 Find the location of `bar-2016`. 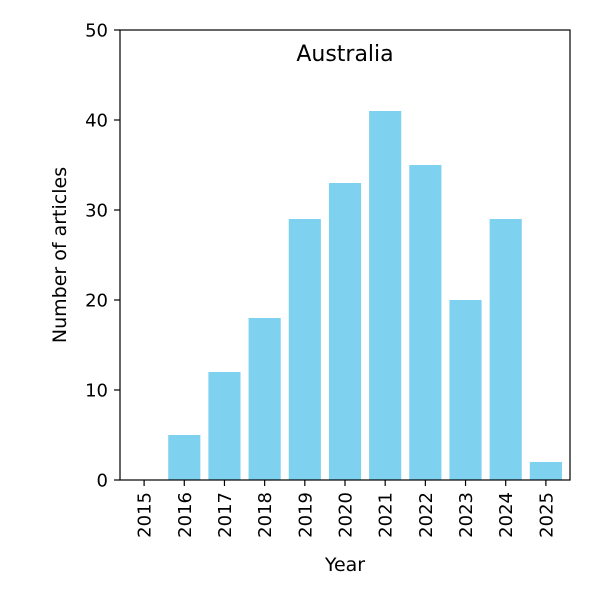

bar-2016 is located at coordinates (184, 457).